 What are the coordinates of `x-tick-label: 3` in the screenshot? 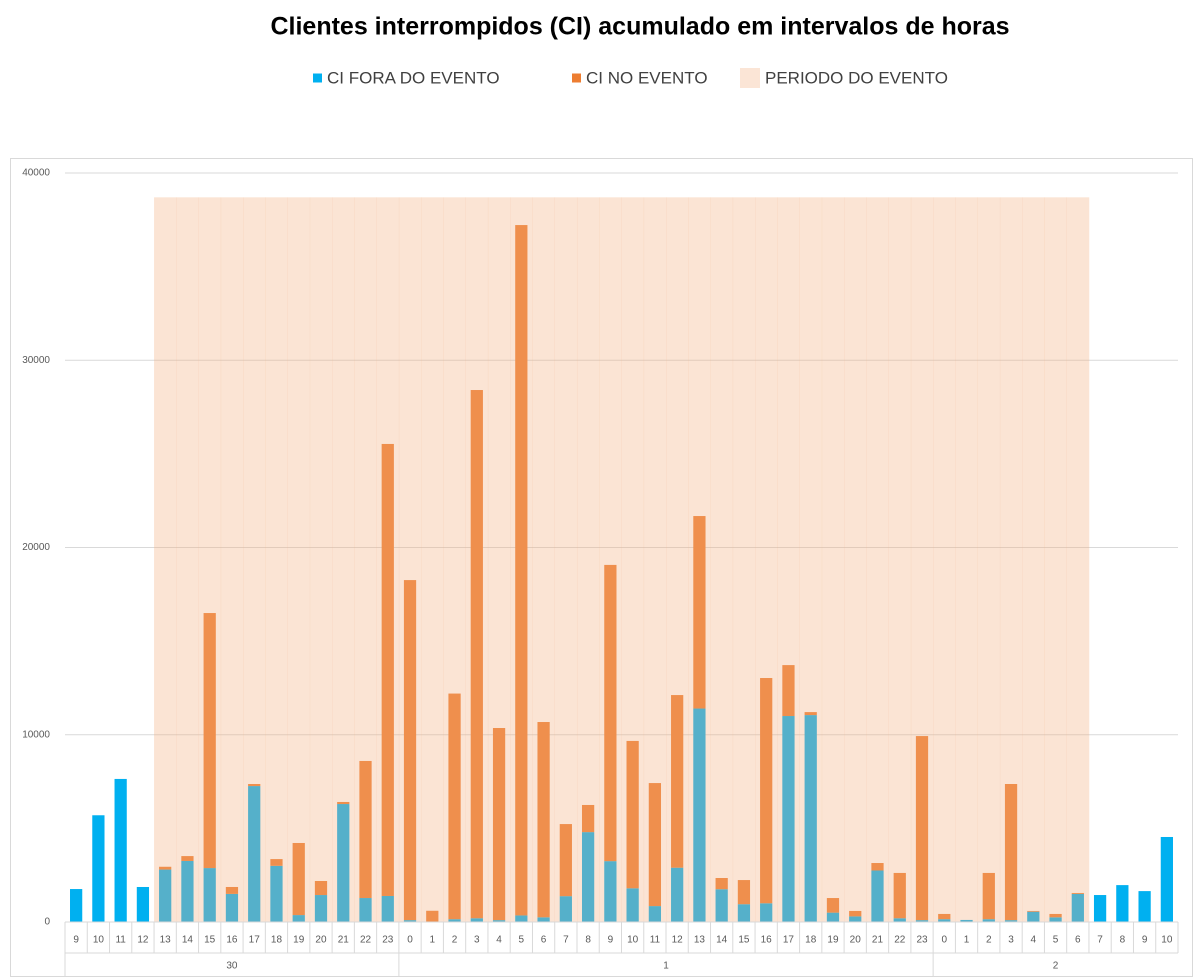 It's located at (477, 940).